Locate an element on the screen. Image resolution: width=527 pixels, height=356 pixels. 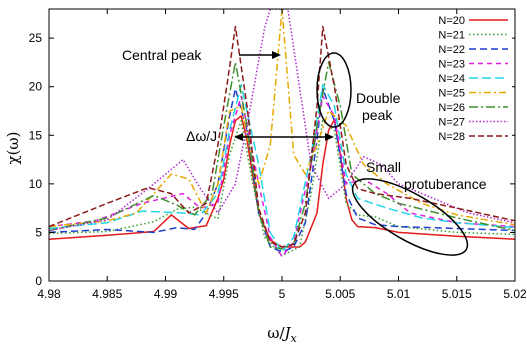
annotation-central-peak: Central peak is located at coordinates (201, 55).